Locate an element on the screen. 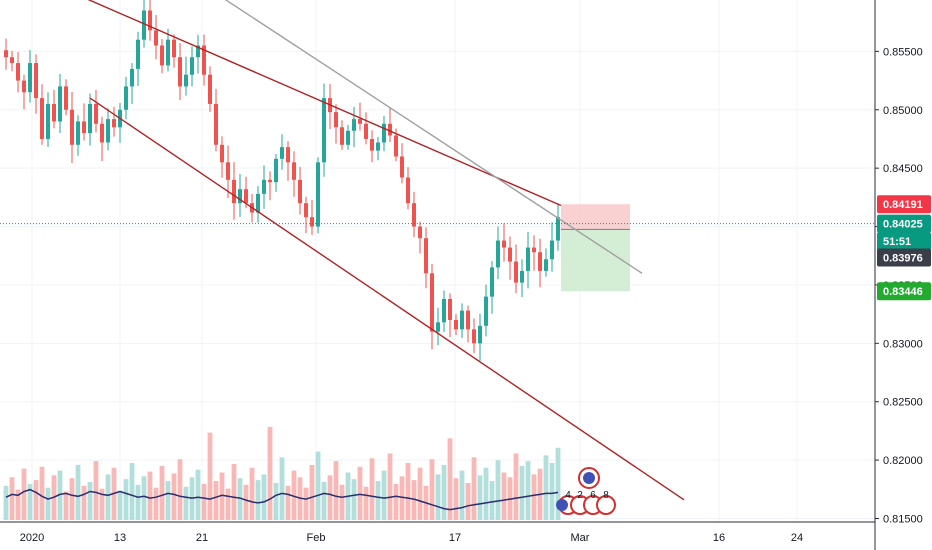 Image resolution: width=932 pixels, height=550 pixels. y-tick-label: 0.83000 is located at coordinates (903, 344).